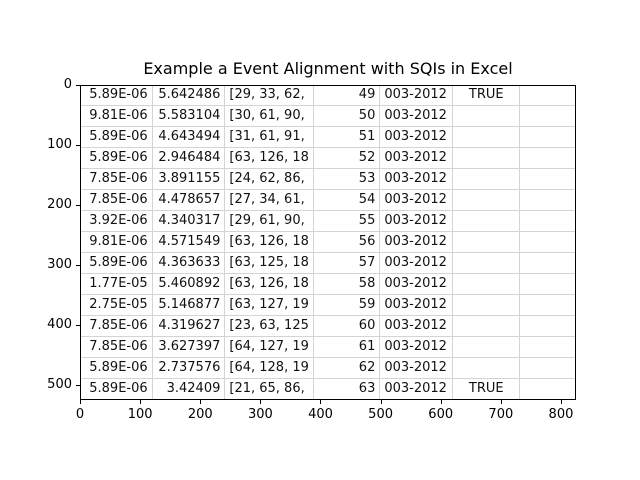  Describe the element at coordinates (189, 389) in the screenshot. I see `table-cell: 3.42409` at that location.